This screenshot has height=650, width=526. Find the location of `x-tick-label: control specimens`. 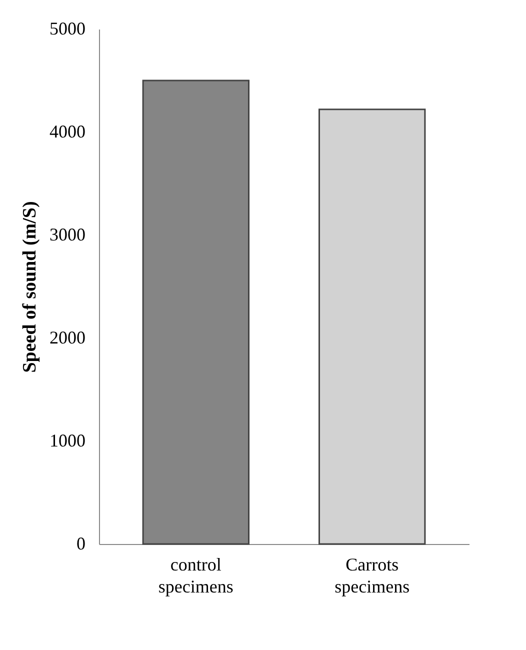

x-tick-label: control specimens is located at coordinates (196, 575).